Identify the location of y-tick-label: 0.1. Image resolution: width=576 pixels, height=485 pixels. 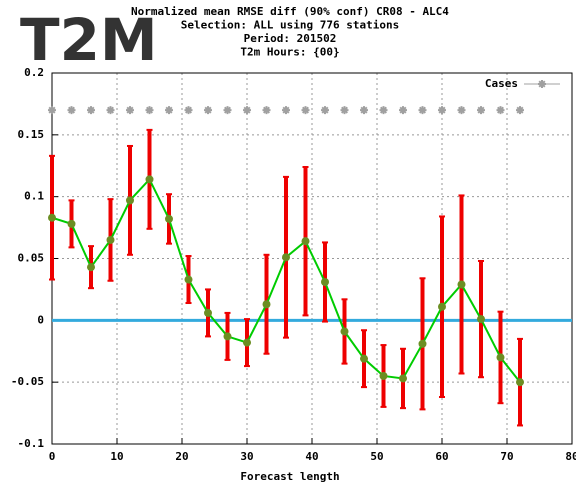
(34, 196).